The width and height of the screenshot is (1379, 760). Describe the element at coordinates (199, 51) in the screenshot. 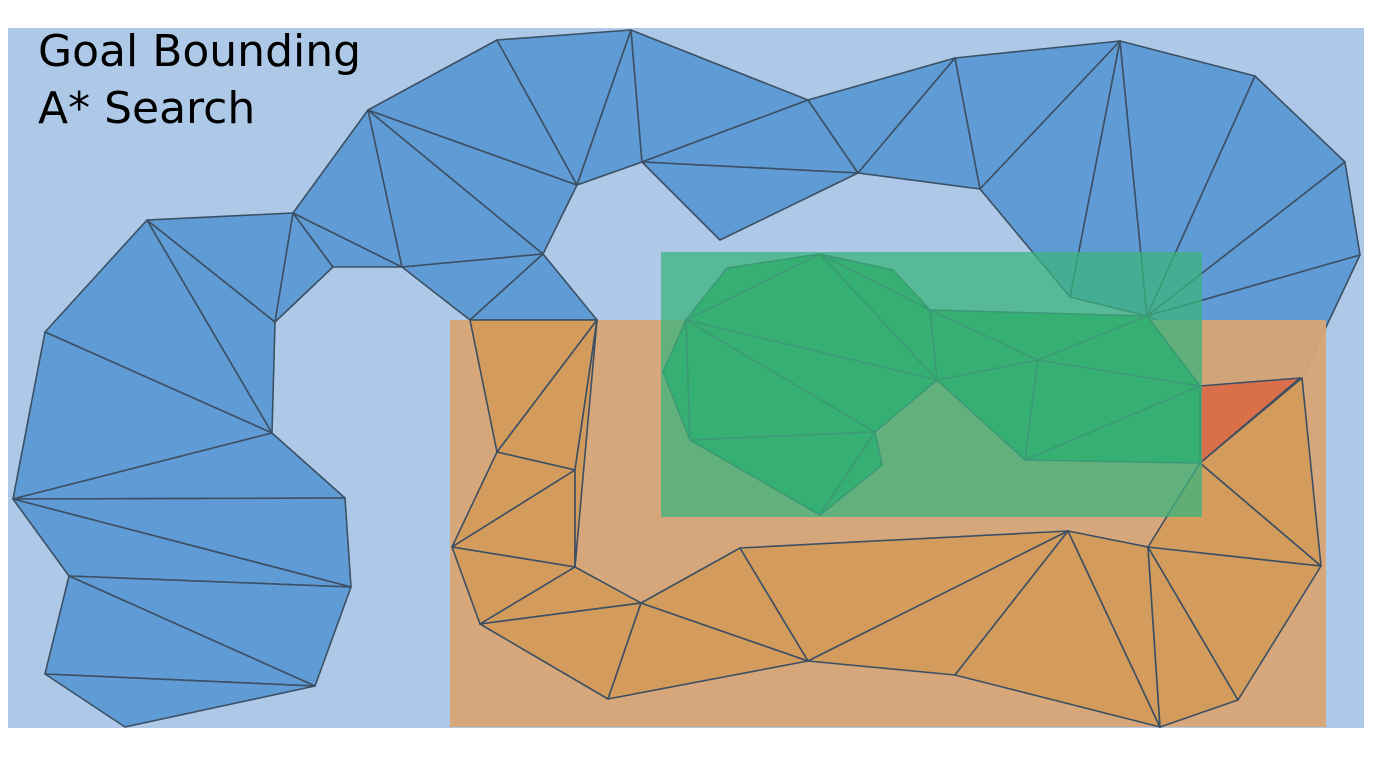

I see `title-line-1: Goal Bounding` at that location.